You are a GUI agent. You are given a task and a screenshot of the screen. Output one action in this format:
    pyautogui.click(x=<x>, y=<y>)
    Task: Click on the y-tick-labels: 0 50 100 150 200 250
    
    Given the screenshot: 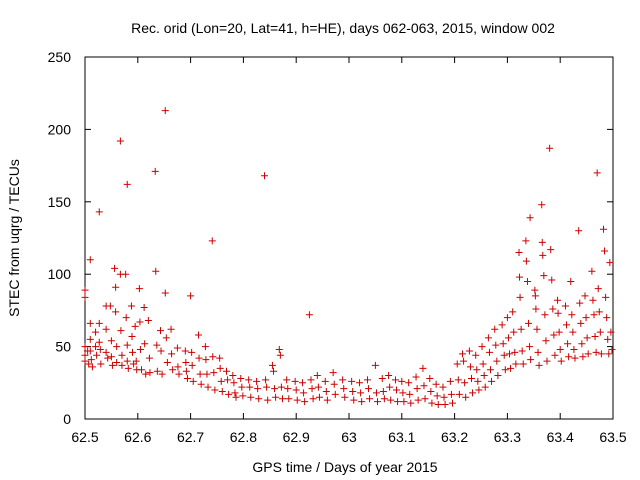 What is the action you would take?
    pyautogui.click(x=60, y=238)
    